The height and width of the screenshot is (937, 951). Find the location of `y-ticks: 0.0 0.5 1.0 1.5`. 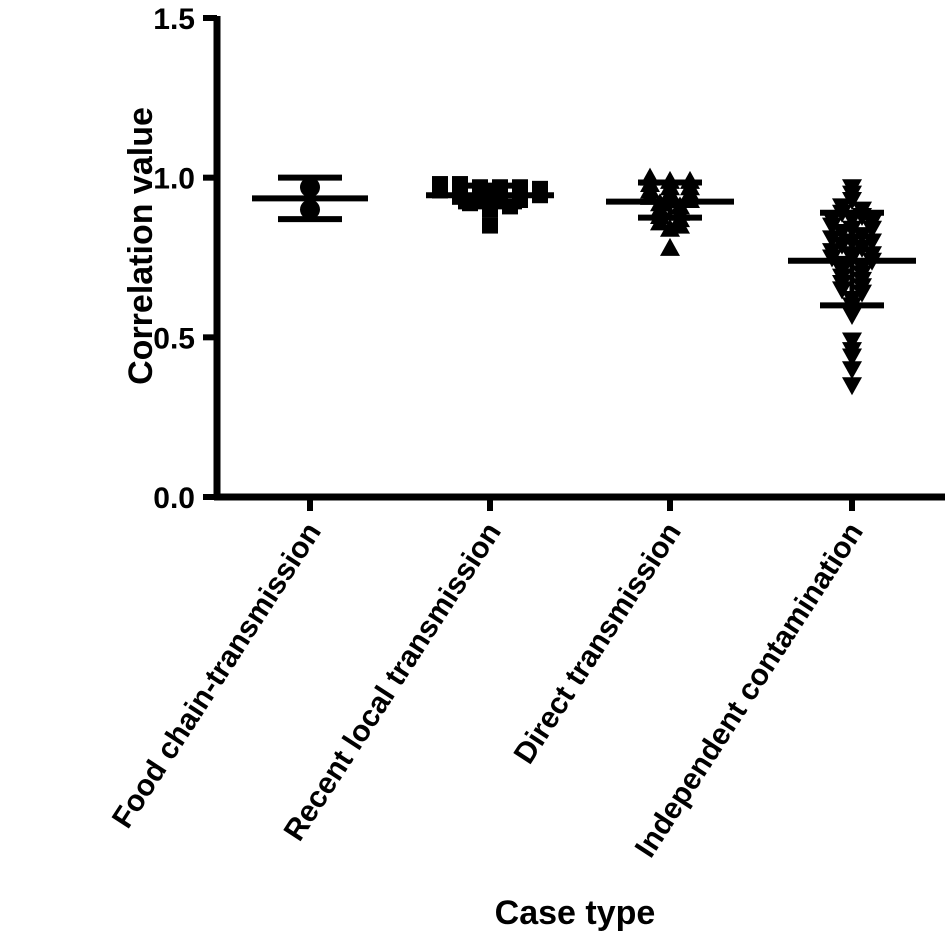

y-ticks: 0.0 0.5 1.0 1.5 is located at coordinates (185, 259).